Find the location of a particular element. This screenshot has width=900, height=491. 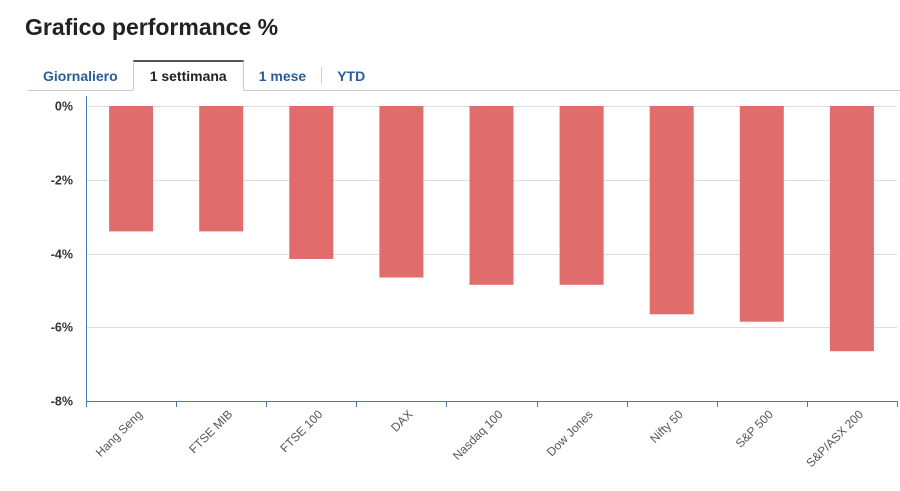

x-category-label: FTSE MIB is located at coordinates (210, 431).